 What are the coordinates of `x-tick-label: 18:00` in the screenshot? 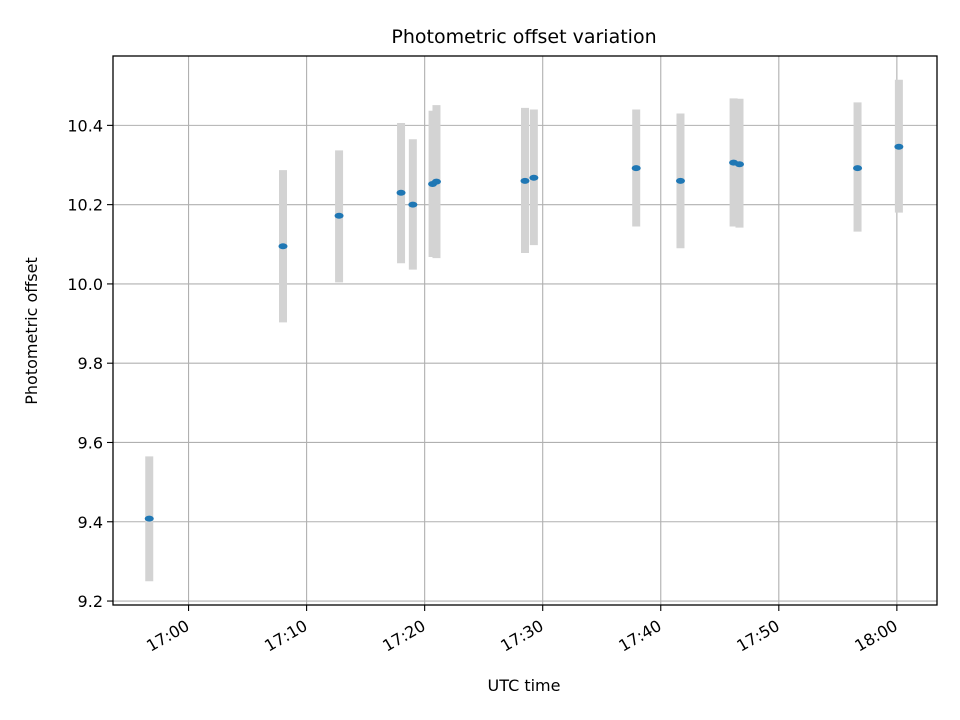 It's located at (875, 636).